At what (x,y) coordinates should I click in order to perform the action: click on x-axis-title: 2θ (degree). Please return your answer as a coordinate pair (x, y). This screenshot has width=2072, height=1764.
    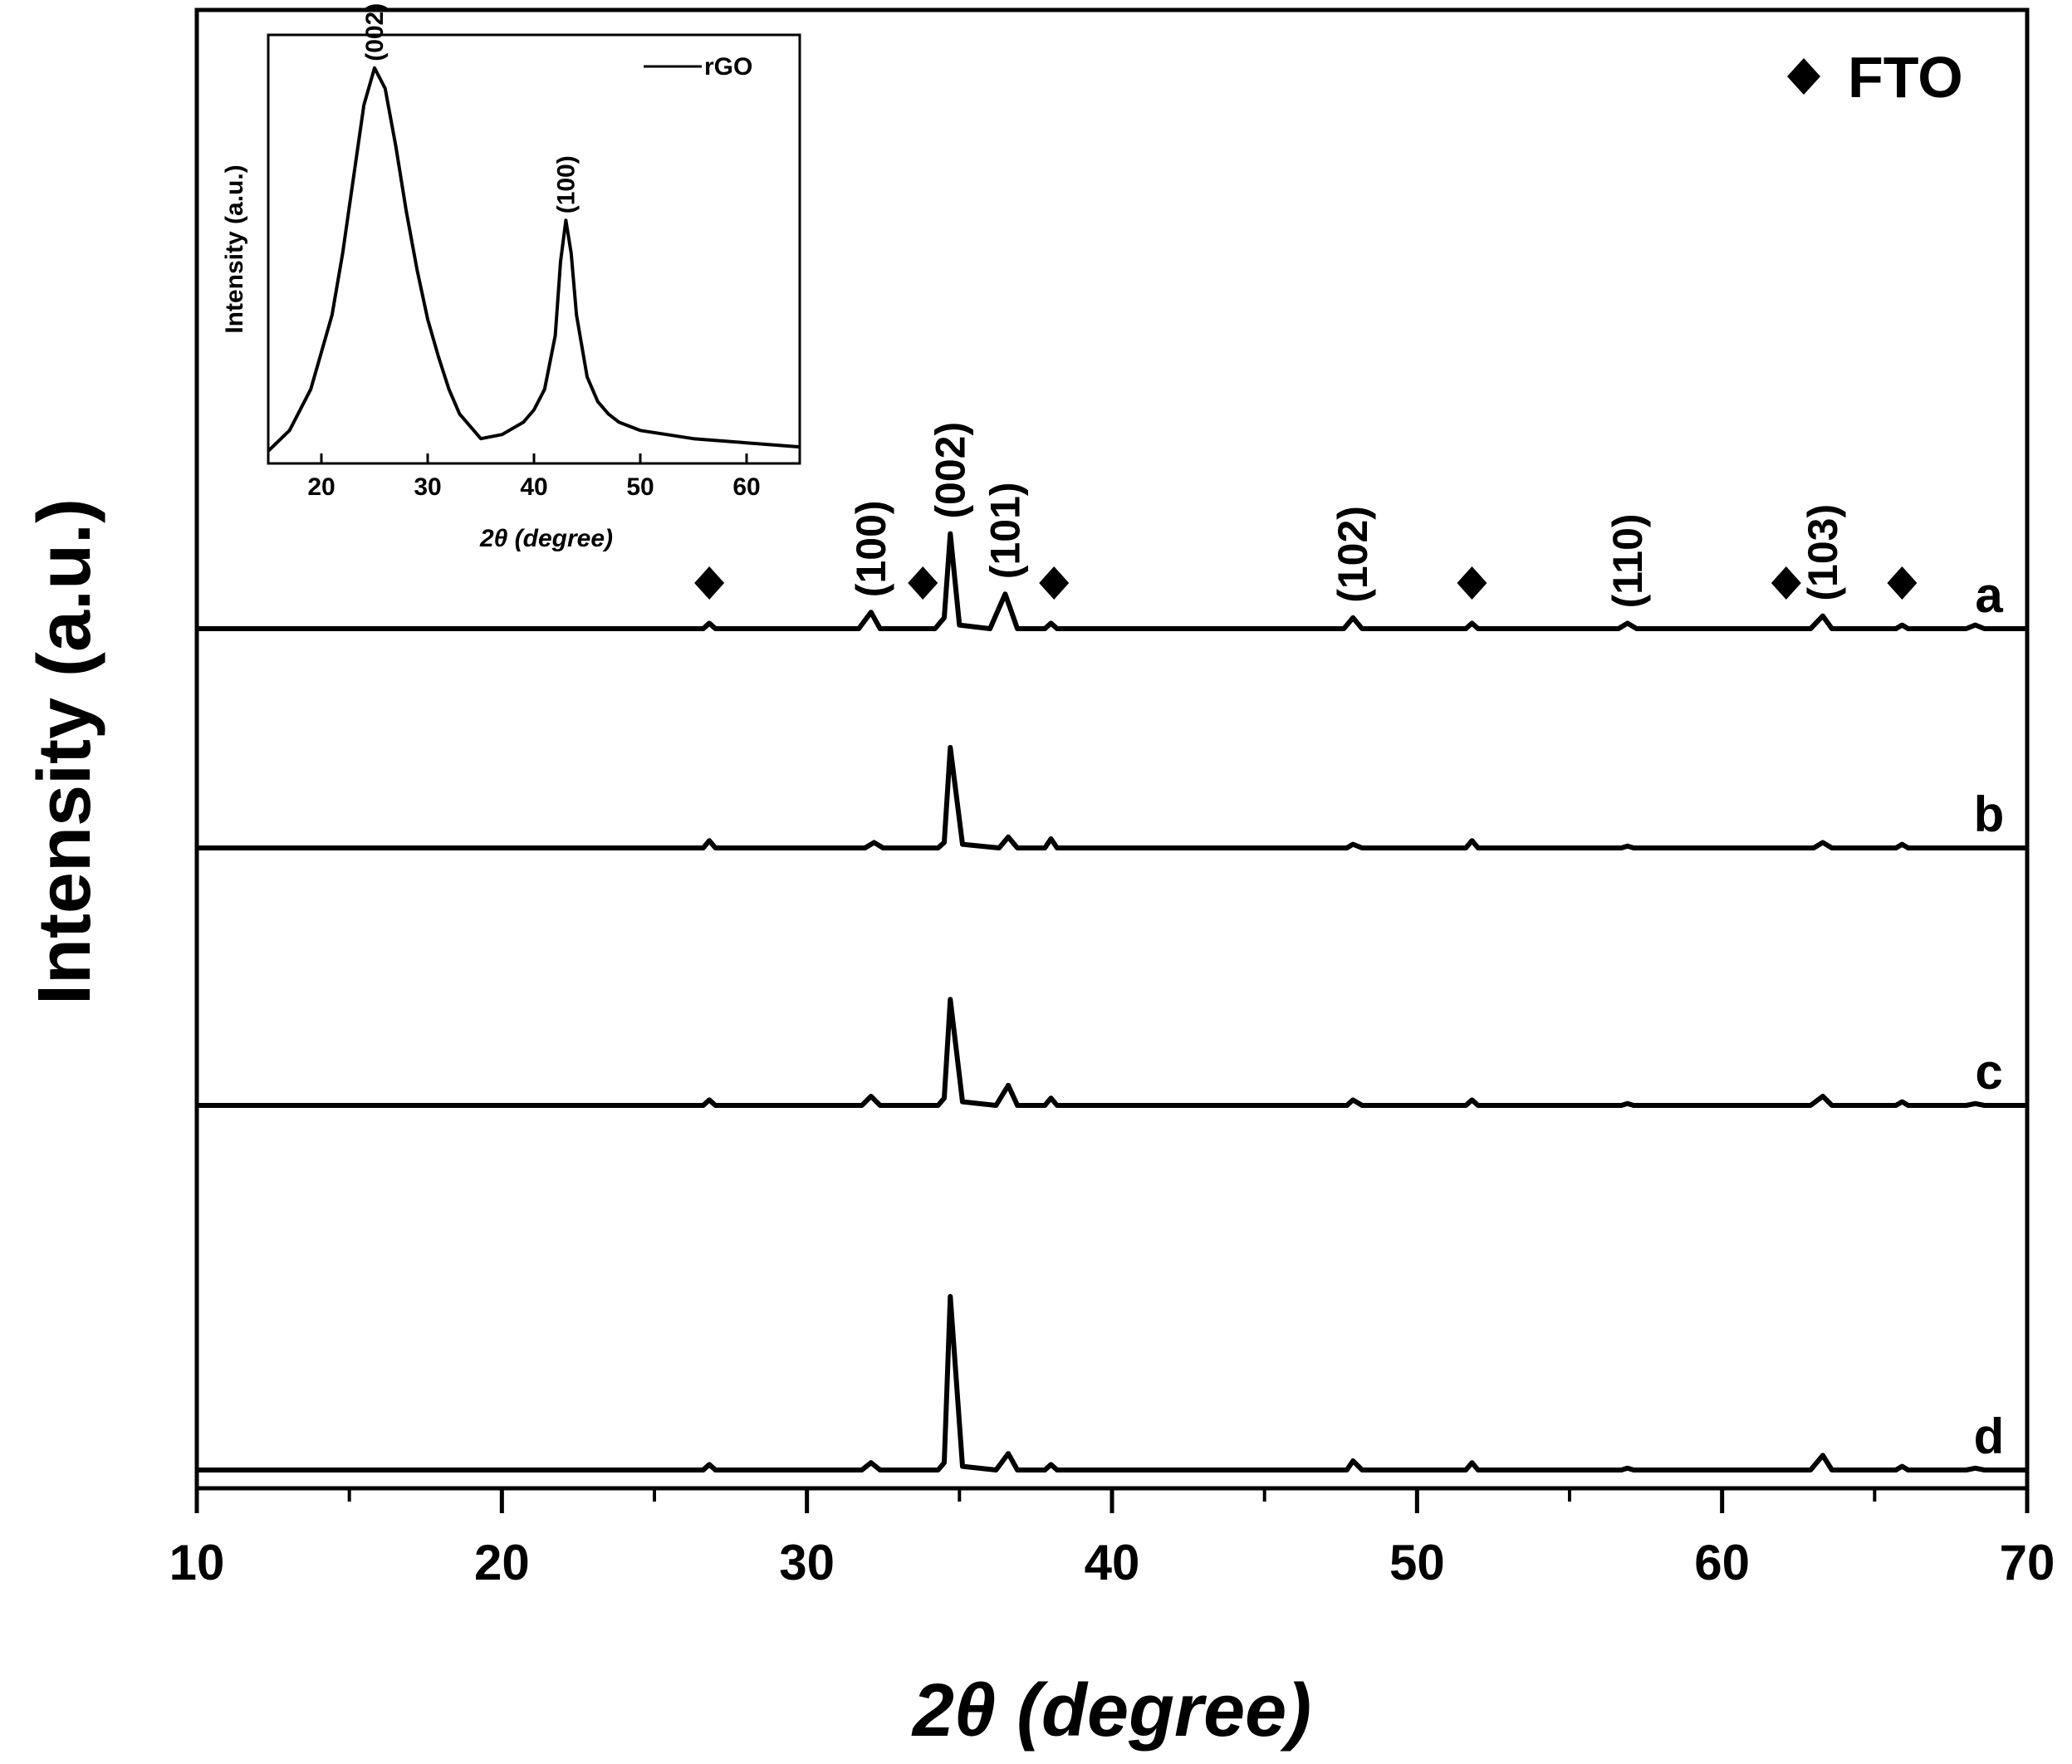
    Looking at the image, I should click on (1111, 1710).